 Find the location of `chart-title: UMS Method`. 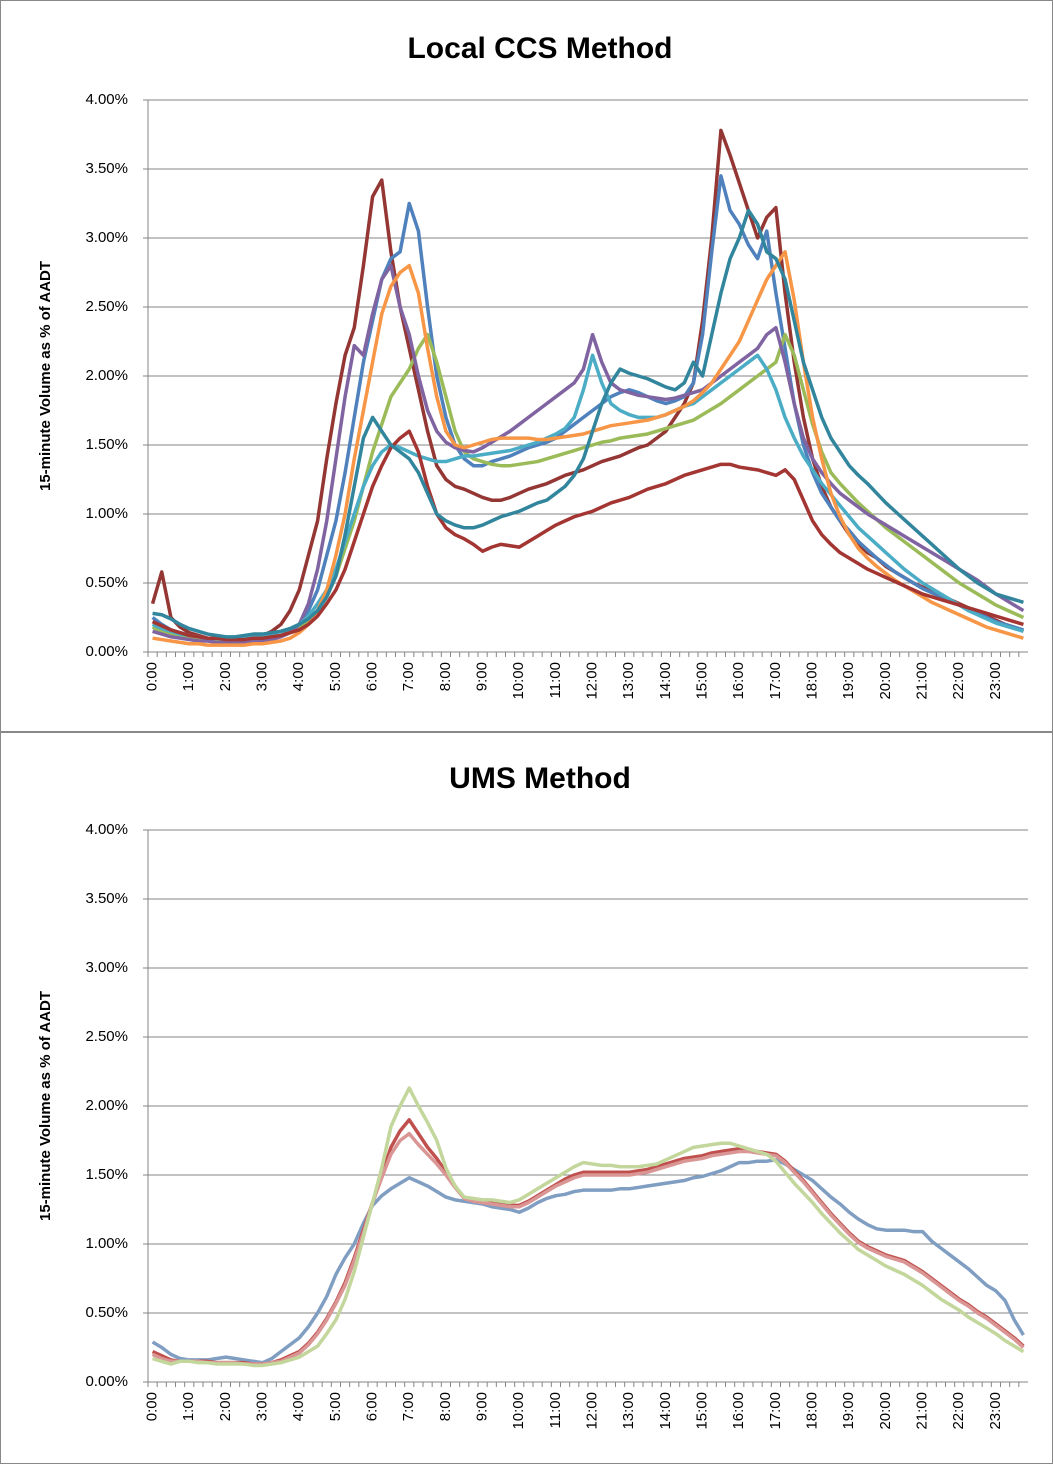

chart-title: UMS Method is located at coordinates (540, 778).